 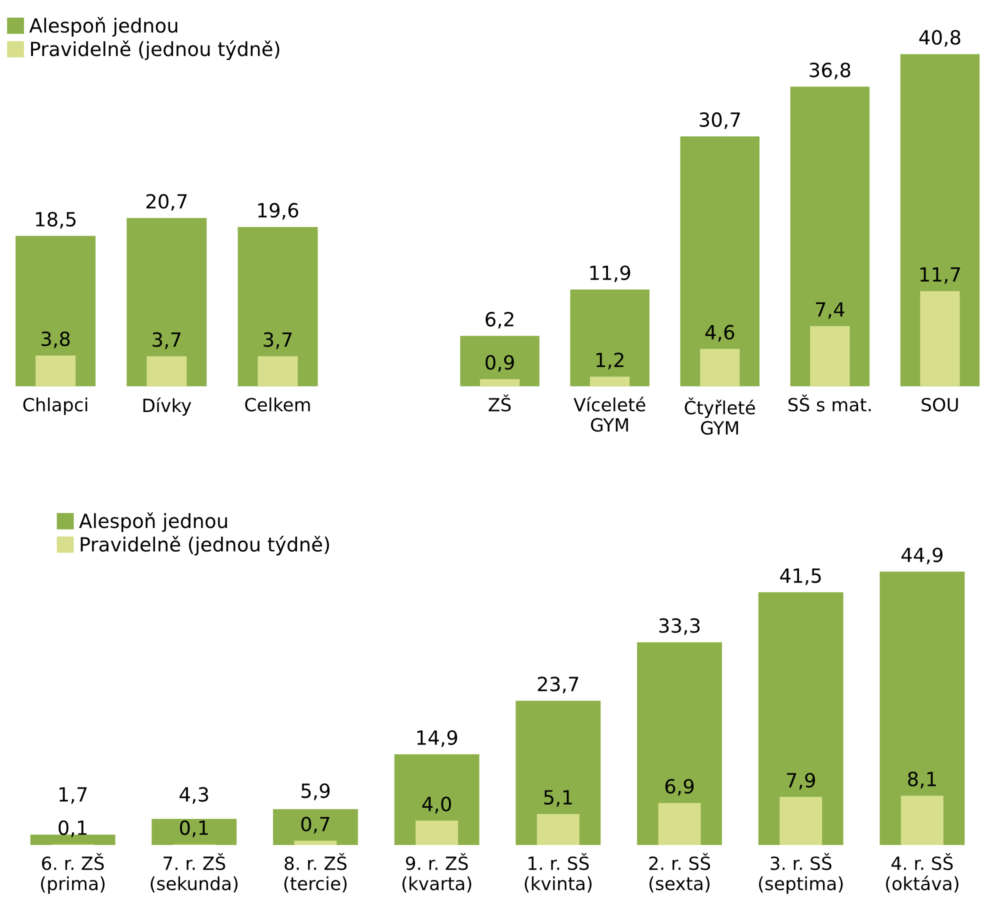 What do you see at coordinates (610, 414) in the screenshot?
I see `x-tick-label: Víceleté GYM` at bounding box center [610, 414].